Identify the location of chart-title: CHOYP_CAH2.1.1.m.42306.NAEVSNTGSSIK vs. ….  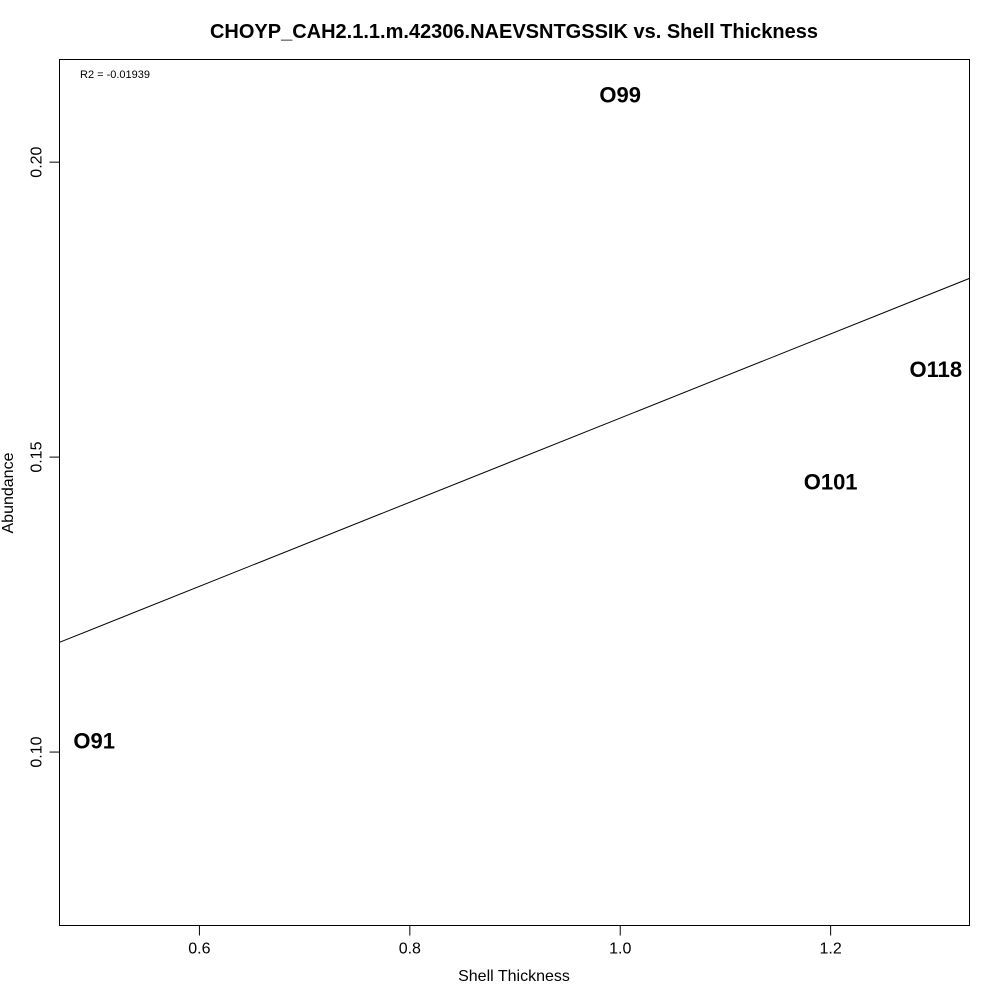
(514, 32).